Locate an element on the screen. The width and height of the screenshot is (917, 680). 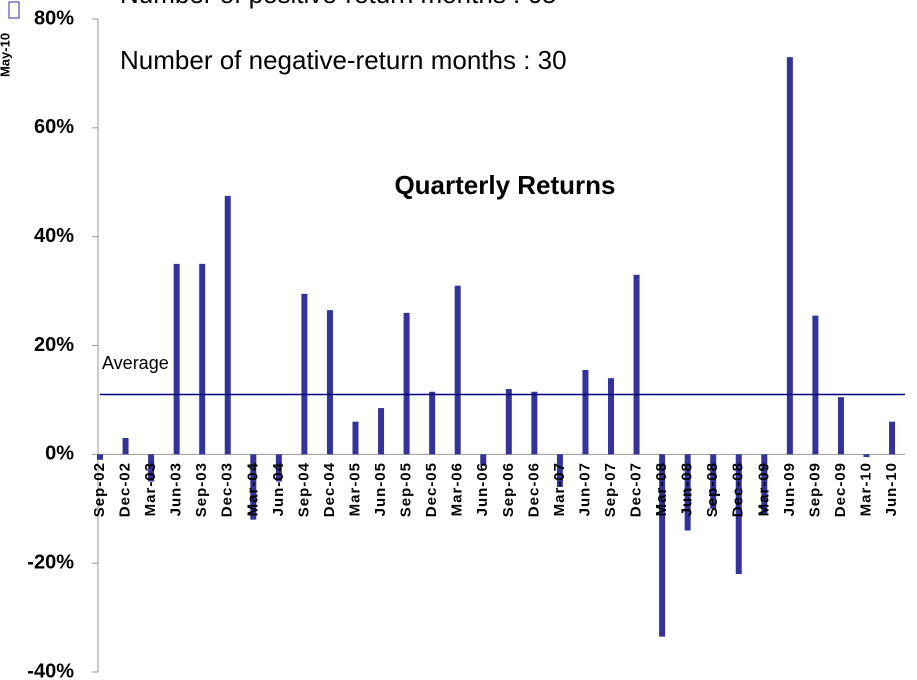
x-tick-label: Dec-07 is located at coordinates (636, 489).